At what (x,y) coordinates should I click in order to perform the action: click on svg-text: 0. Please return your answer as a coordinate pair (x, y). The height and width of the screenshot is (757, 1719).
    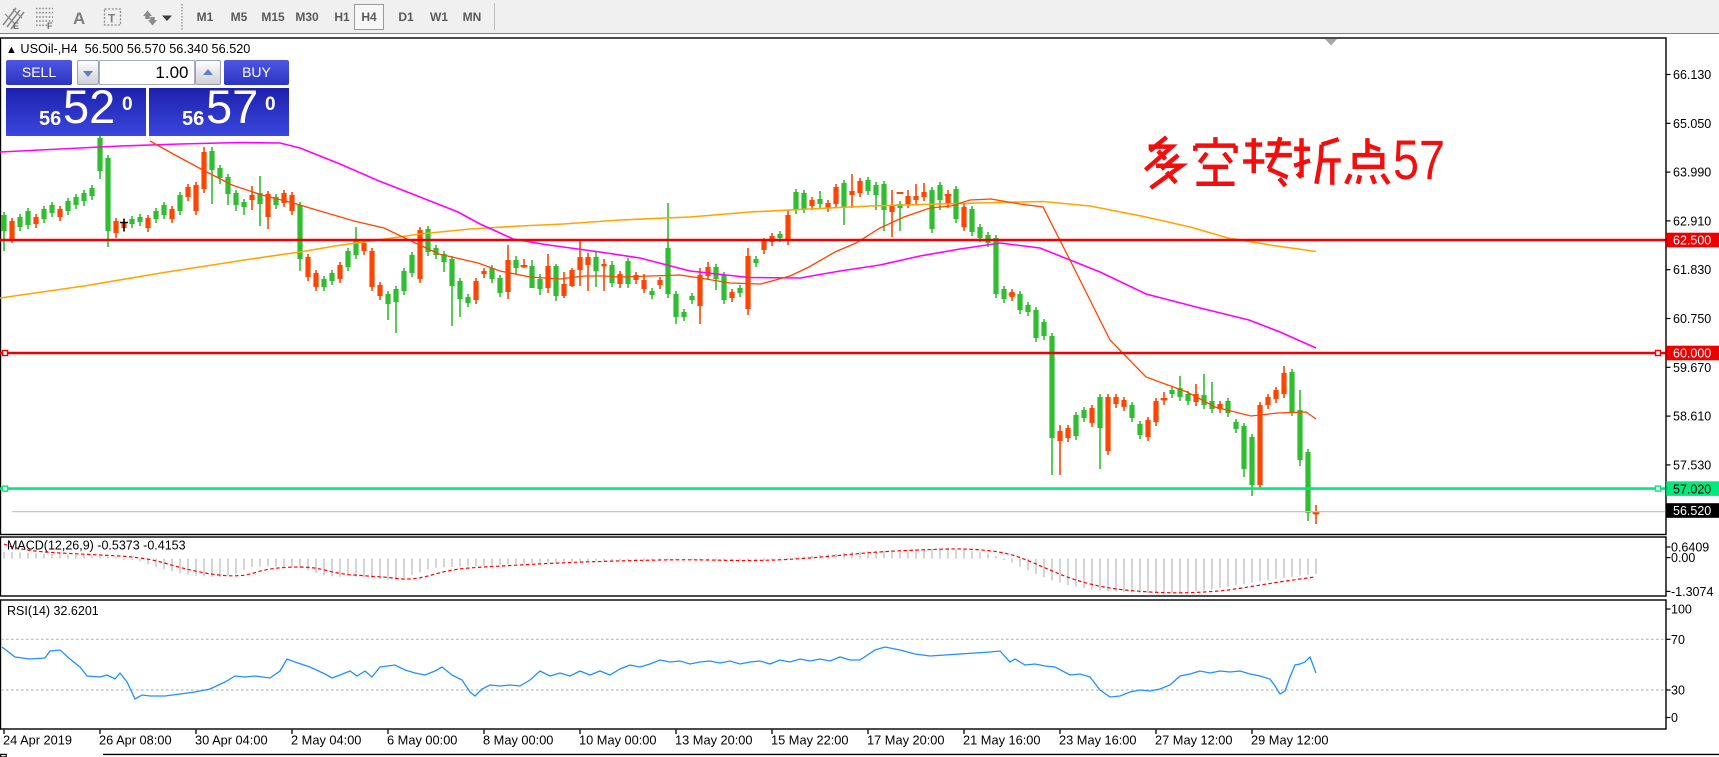
    Looking at the image, I should click on (1674, 718).